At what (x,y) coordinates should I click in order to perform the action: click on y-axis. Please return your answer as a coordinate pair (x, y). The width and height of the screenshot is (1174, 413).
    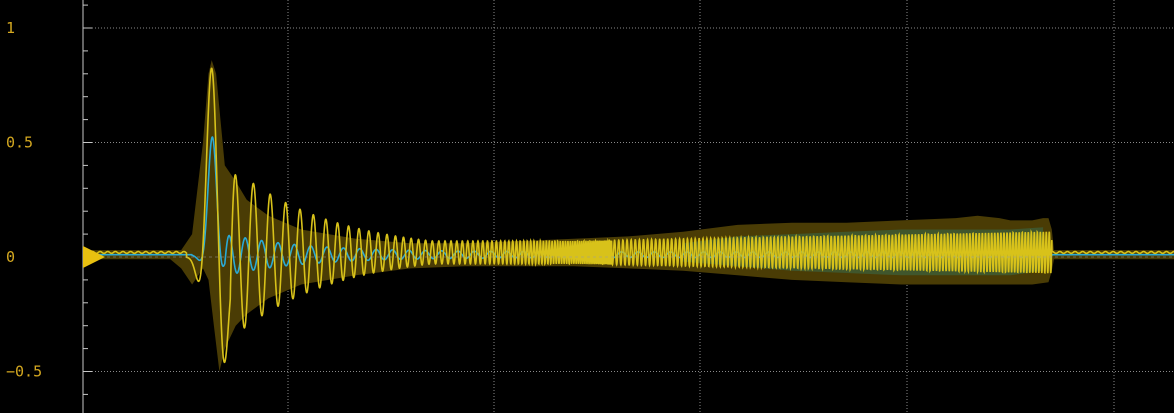
    Looking at the image, I should click on (87, 206).